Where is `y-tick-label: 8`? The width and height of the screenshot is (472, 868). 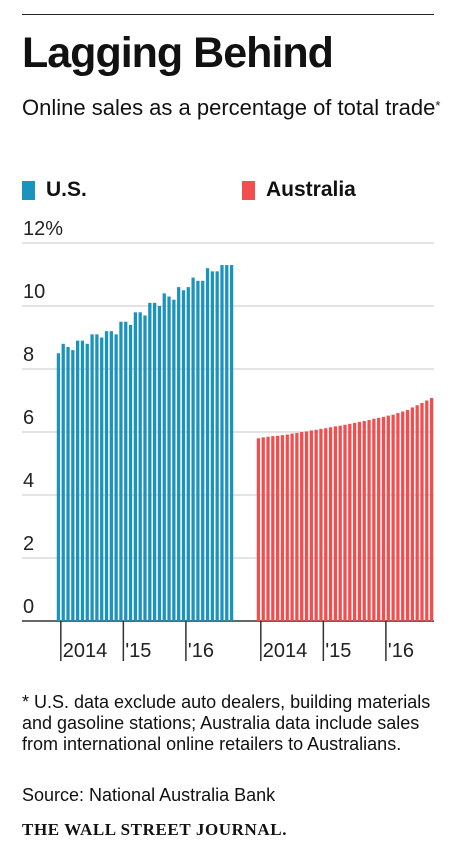 y-tick-label: 8 is located at coordinates (28, 355).